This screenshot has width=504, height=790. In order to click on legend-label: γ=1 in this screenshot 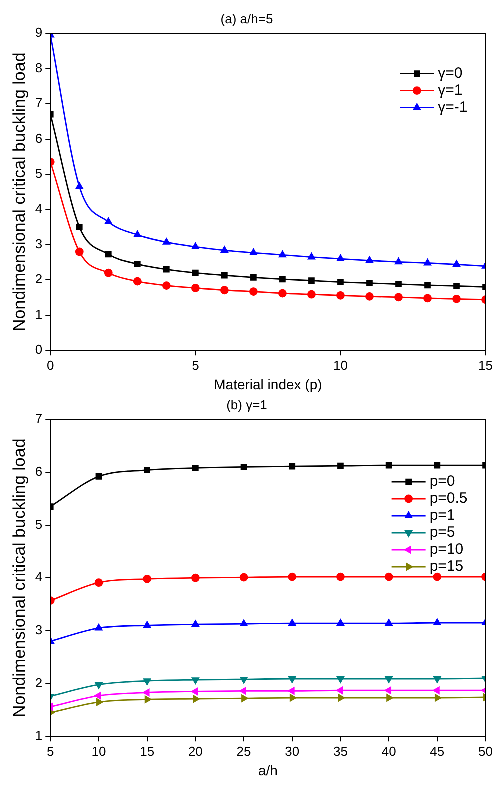, I will do `click(450, 90)`.